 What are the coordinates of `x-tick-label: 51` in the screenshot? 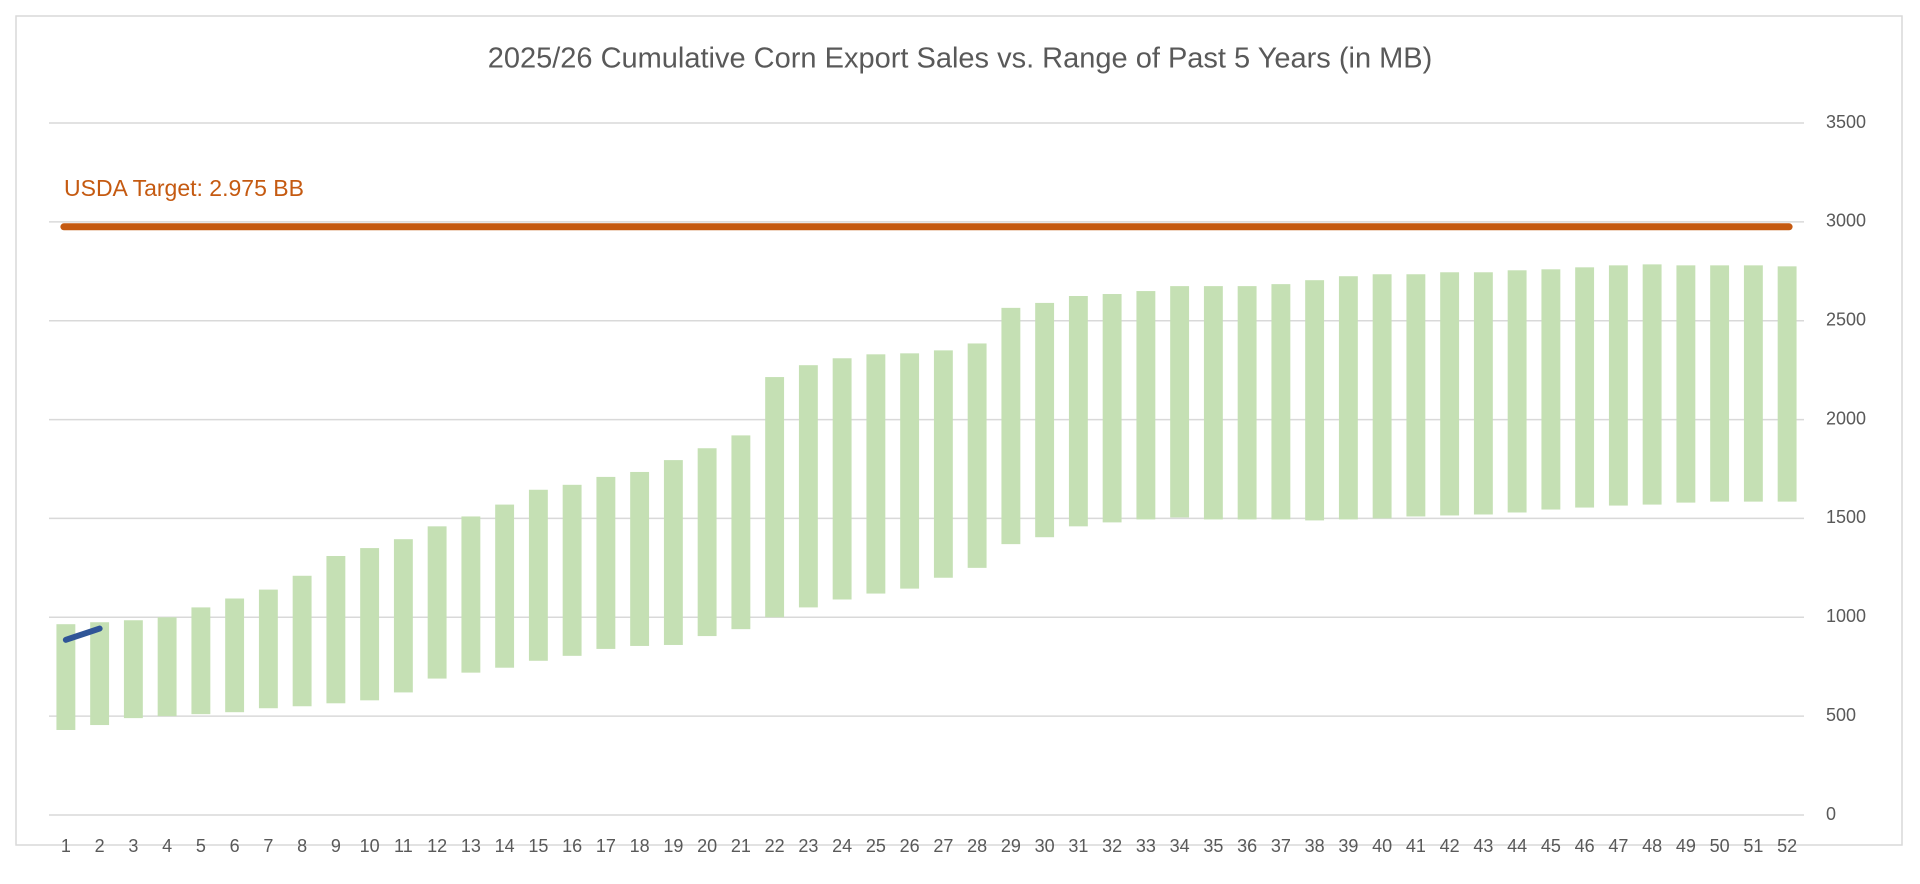 It's located at (1753, 846).